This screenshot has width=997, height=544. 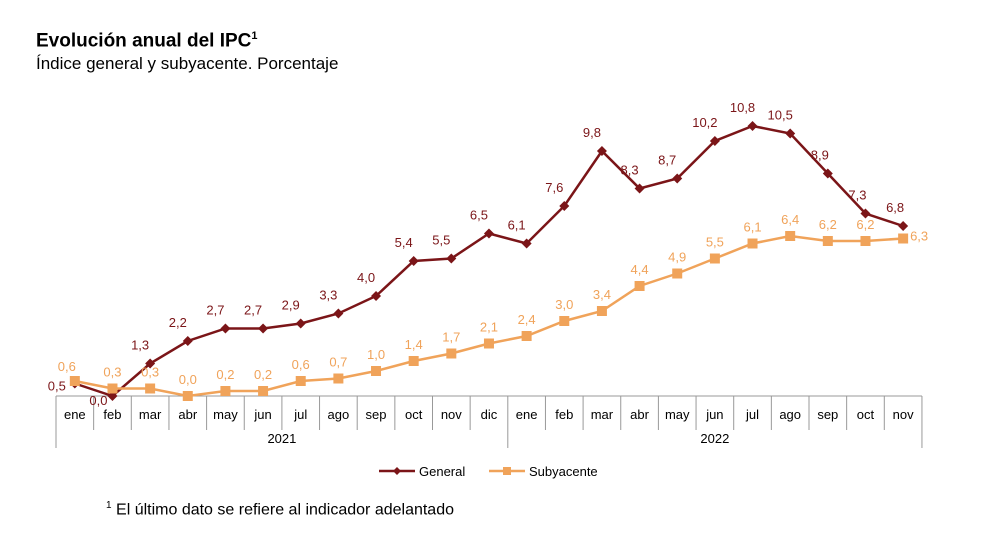 What do you see at coordinates (602, 294) in the screenshot?
I see `data-label-subyacente: 3,4` at bounding box center [602, 294].